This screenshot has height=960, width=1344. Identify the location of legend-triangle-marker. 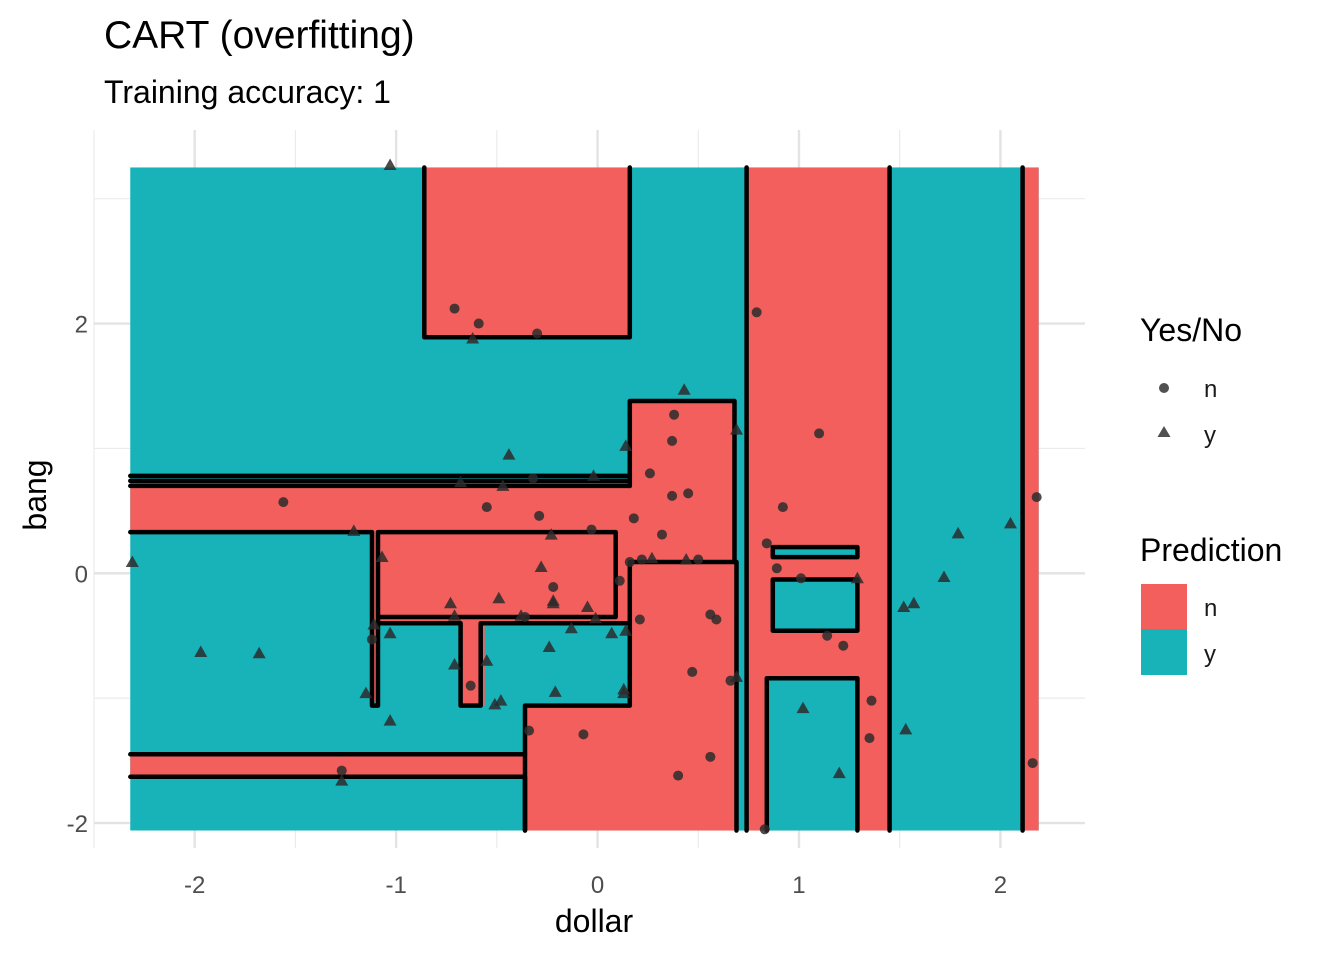
(1164, 431).